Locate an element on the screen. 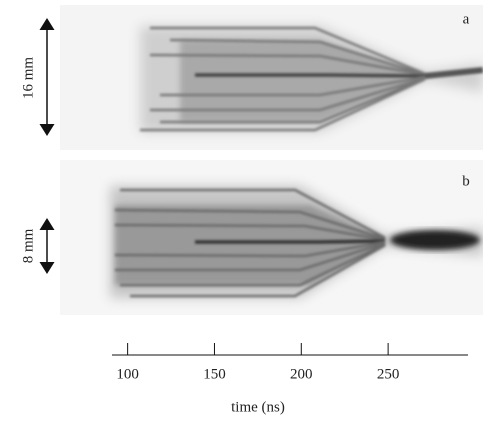 This screenshot has width=483, height=423. x-tick-label: 100 is located at coordinates (127, 374).